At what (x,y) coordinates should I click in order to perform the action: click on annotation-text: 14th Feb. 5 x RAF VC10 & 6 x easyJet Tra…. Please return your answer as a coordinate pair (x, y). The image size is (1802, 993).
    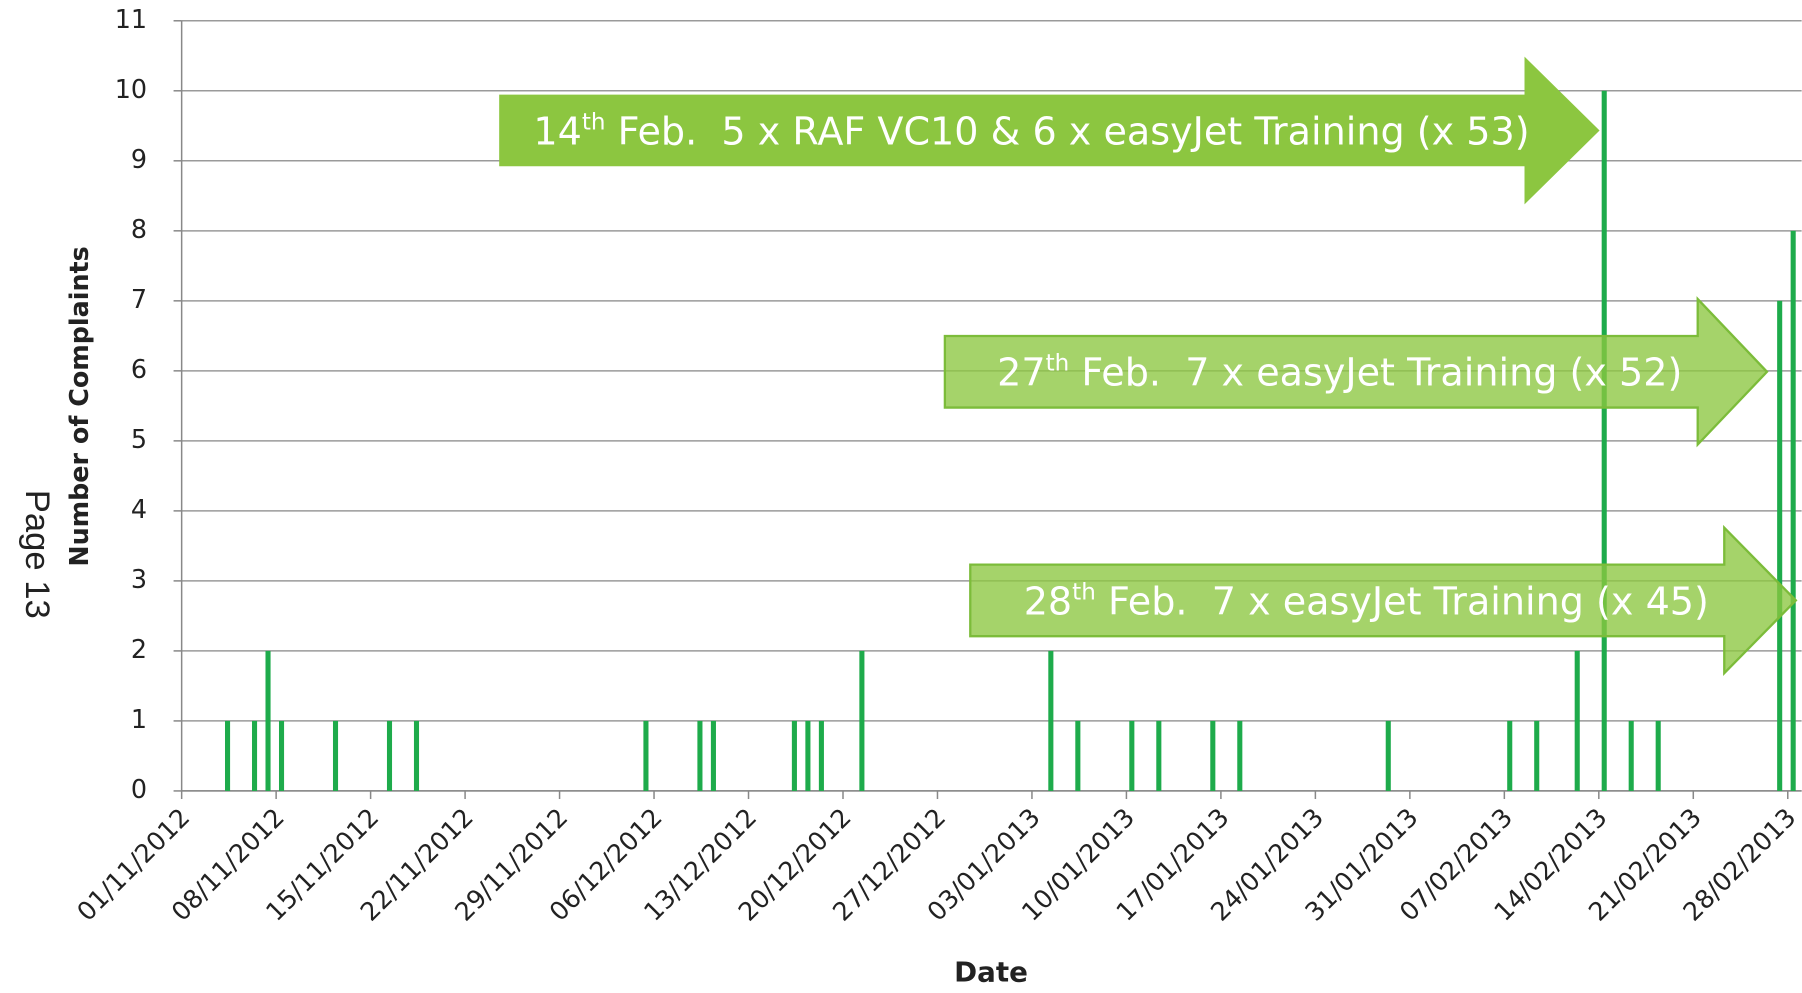
    Looking at the image, I should click on (1031, 131).